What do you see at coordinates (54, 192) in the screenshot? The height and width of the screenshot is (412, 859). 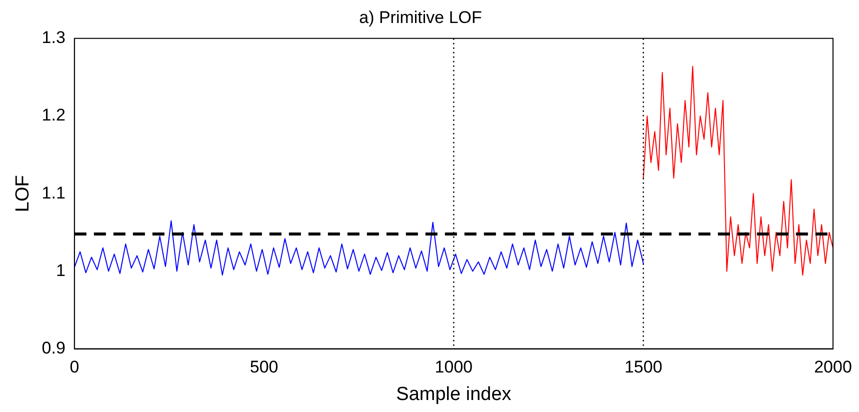 I see `y-tick-label: 1.1` at bounding box center [54, 192].